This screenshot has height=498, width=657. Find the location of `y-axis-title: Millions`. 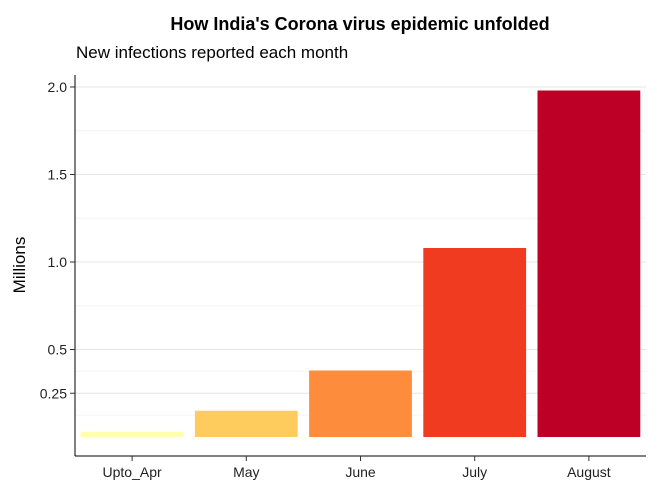

y-axis-title: Millions is located at coordinates (19, 265).